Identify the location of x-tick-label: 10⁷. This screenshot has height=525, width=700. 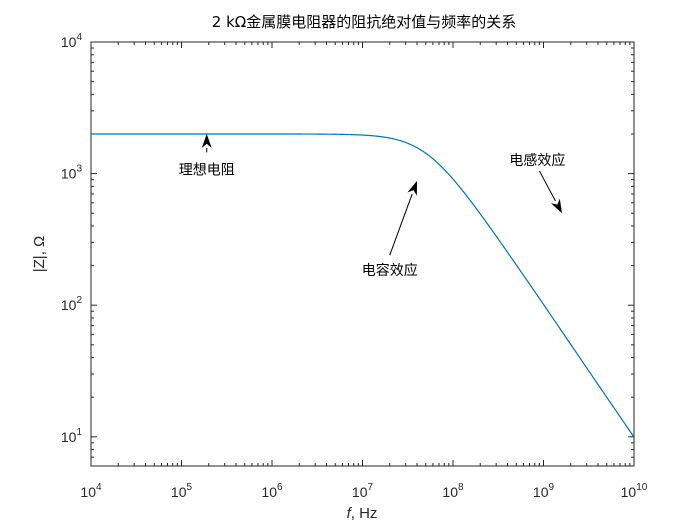
(363, 491).